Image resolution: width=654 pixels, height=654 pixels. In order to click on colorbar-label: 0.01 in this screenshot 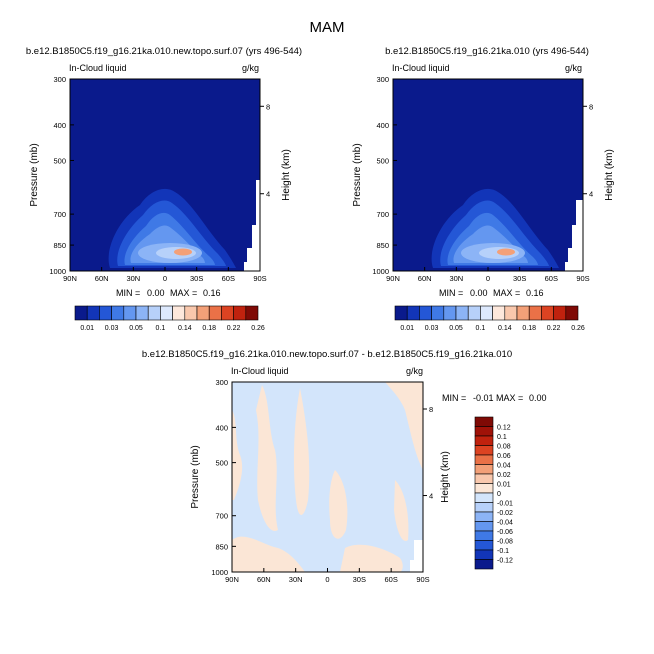, I will do `click(407, 328)`.